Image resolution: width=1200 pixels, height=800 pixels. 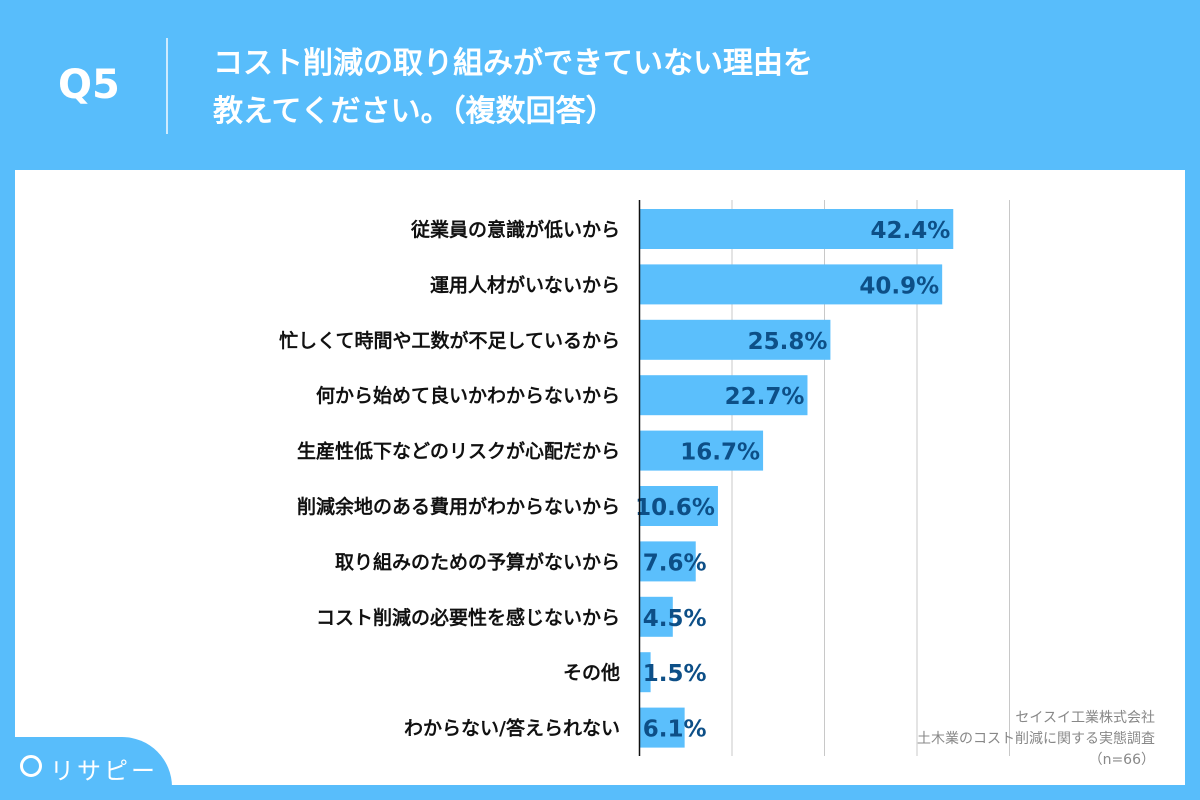 I want to click on value-label: 6.1%, so click(x=675, y=730).